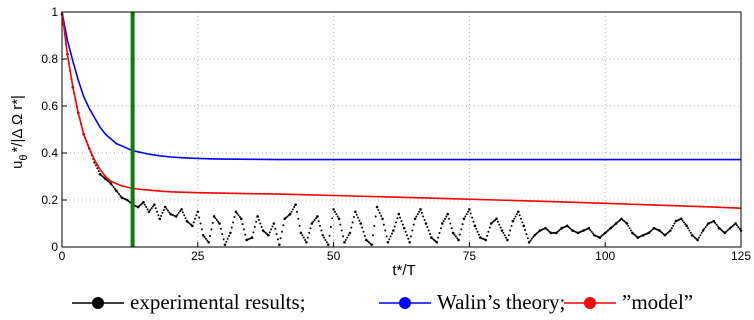 The width and height of the screenshot is (754, 320). What do you see at coordinates (403, 270) in the screenshot?
I see `x-axis-label: t*/T` at bounding box center [403, 270].